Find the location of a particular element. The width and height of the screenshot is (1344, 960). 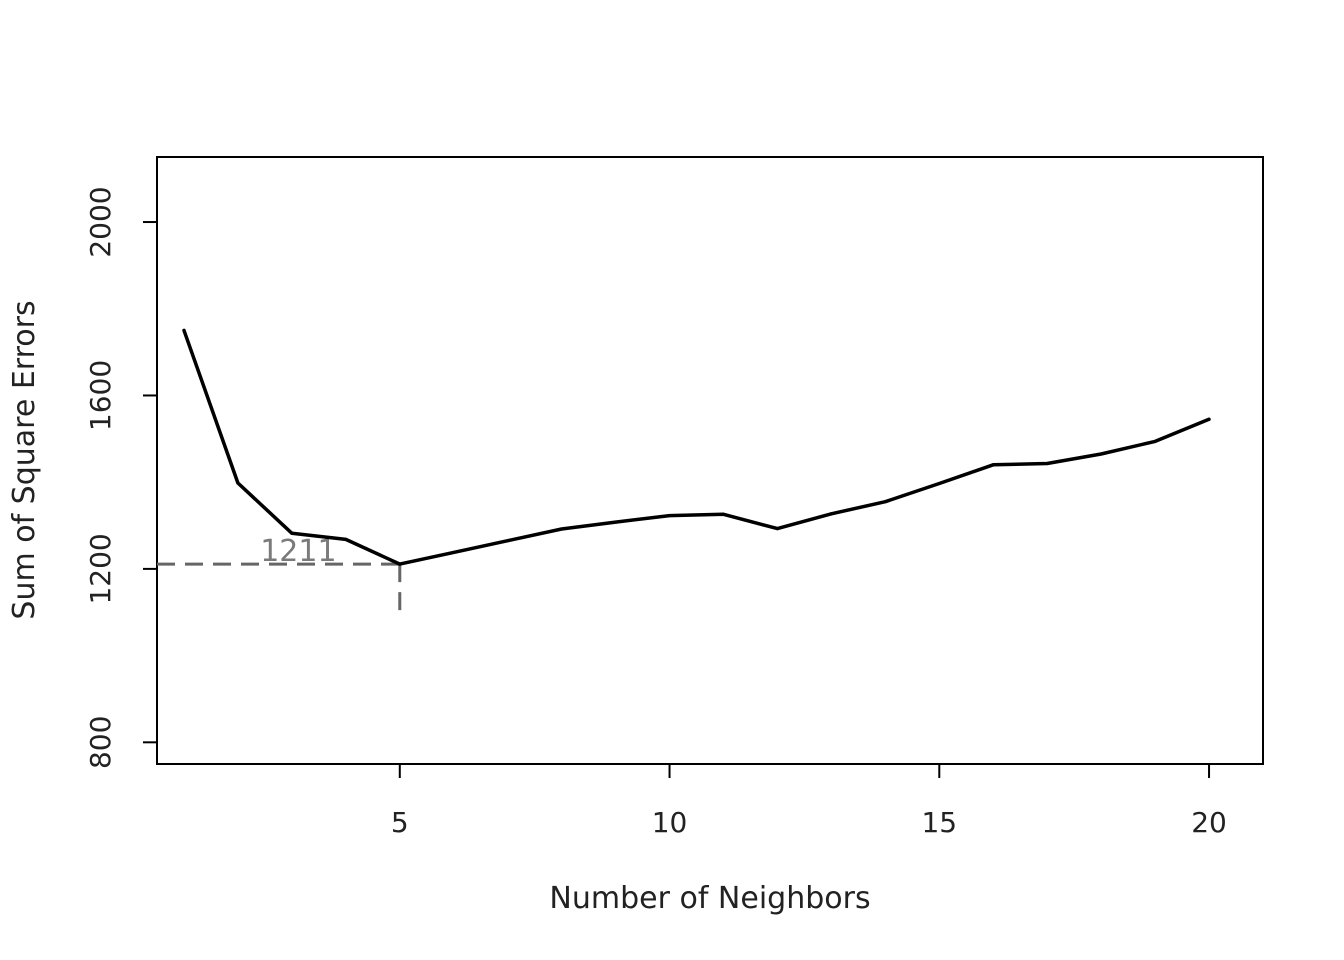

y-tick-label: 800 is located at coordinates (100, 742).